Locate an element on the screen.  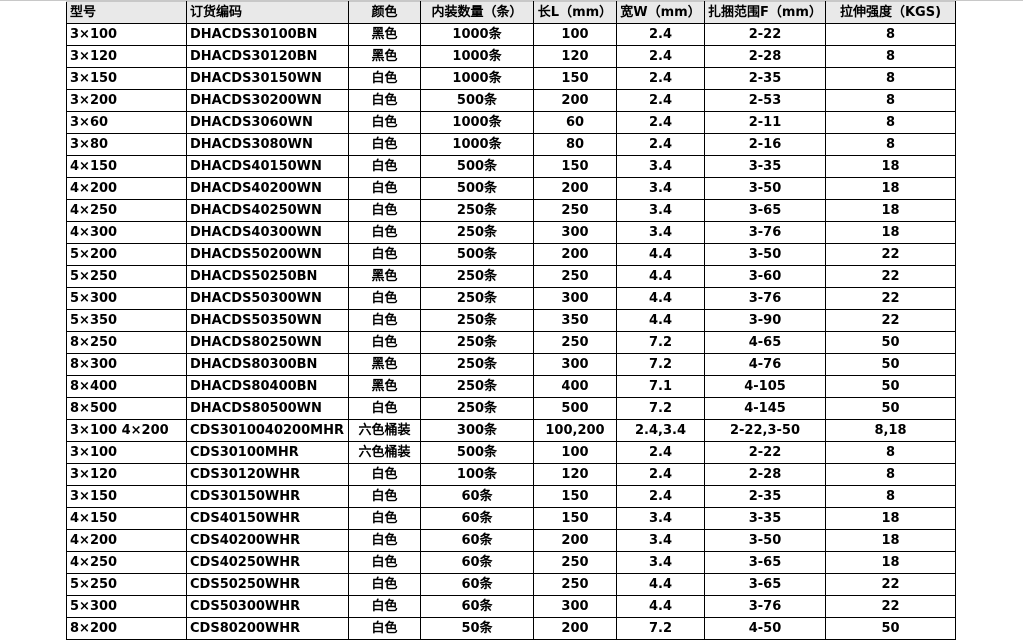
table-row: 5×300 DHACDS50300WN 白色 250条 300 4.4 3-76 22 is located at coordinates (511, 298).